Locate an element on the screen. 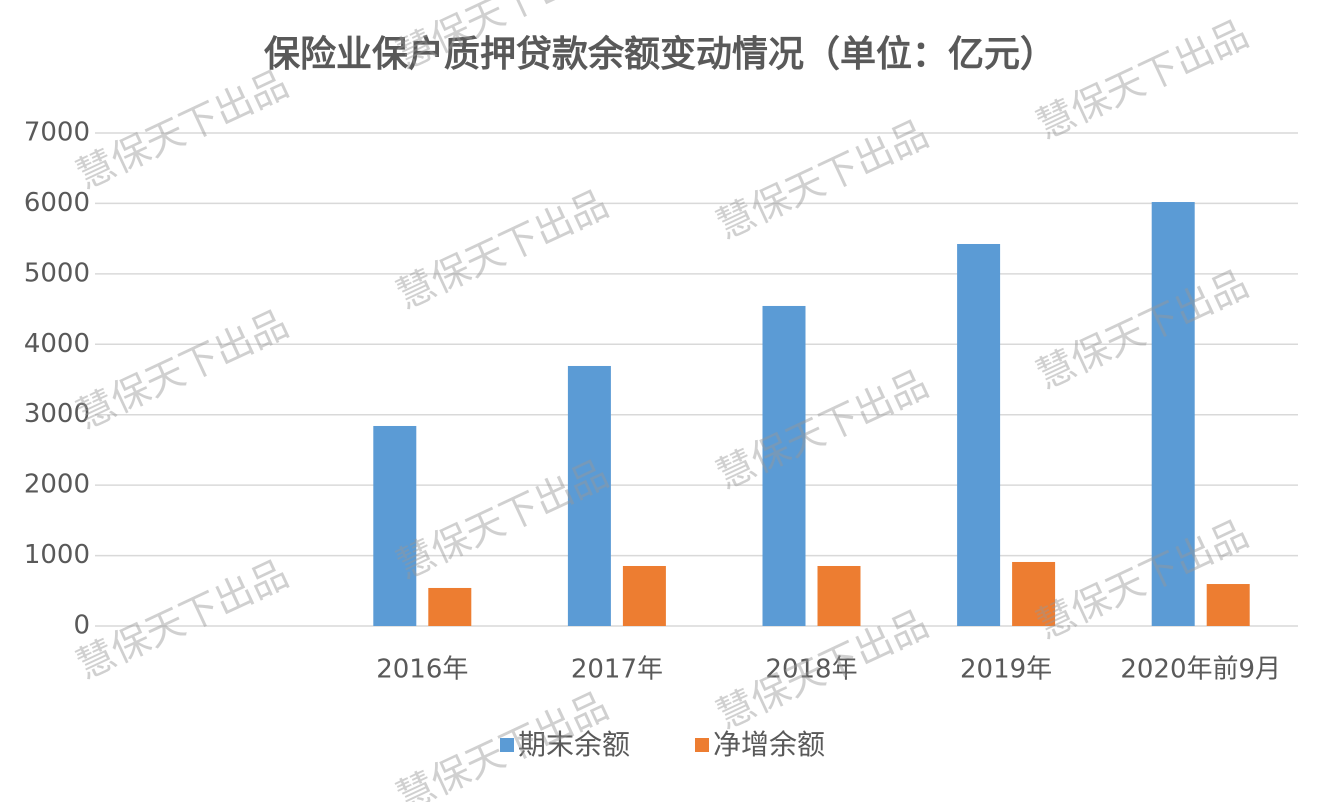 The width and height of the screenshot is (1336, 802). y-tick-label: 7000 is located at coordinates (57, 133).